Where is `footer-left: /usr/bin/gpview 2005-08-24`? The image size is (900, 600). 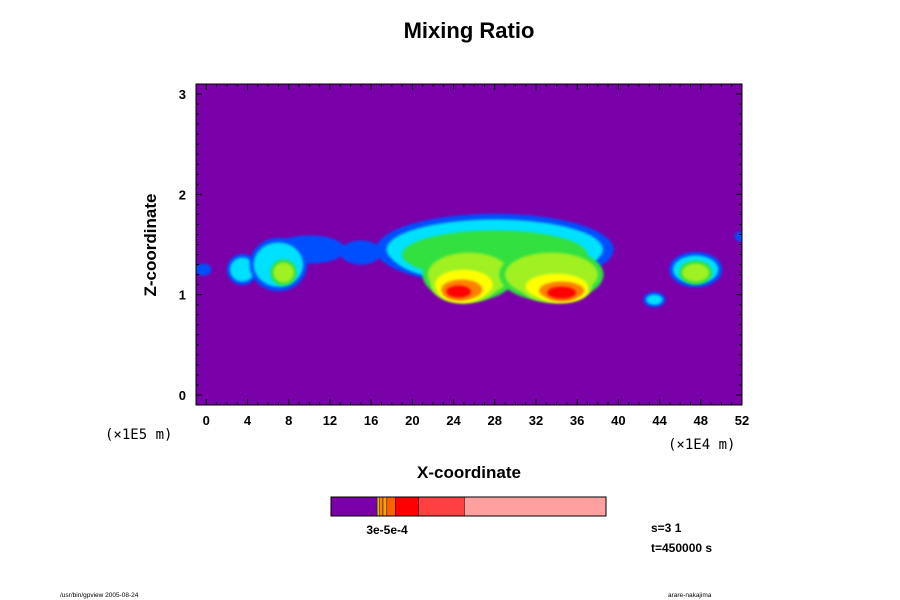 footer-left: /usr/bin/gpview 2005-08-24 is located at coordinates (99, 595).